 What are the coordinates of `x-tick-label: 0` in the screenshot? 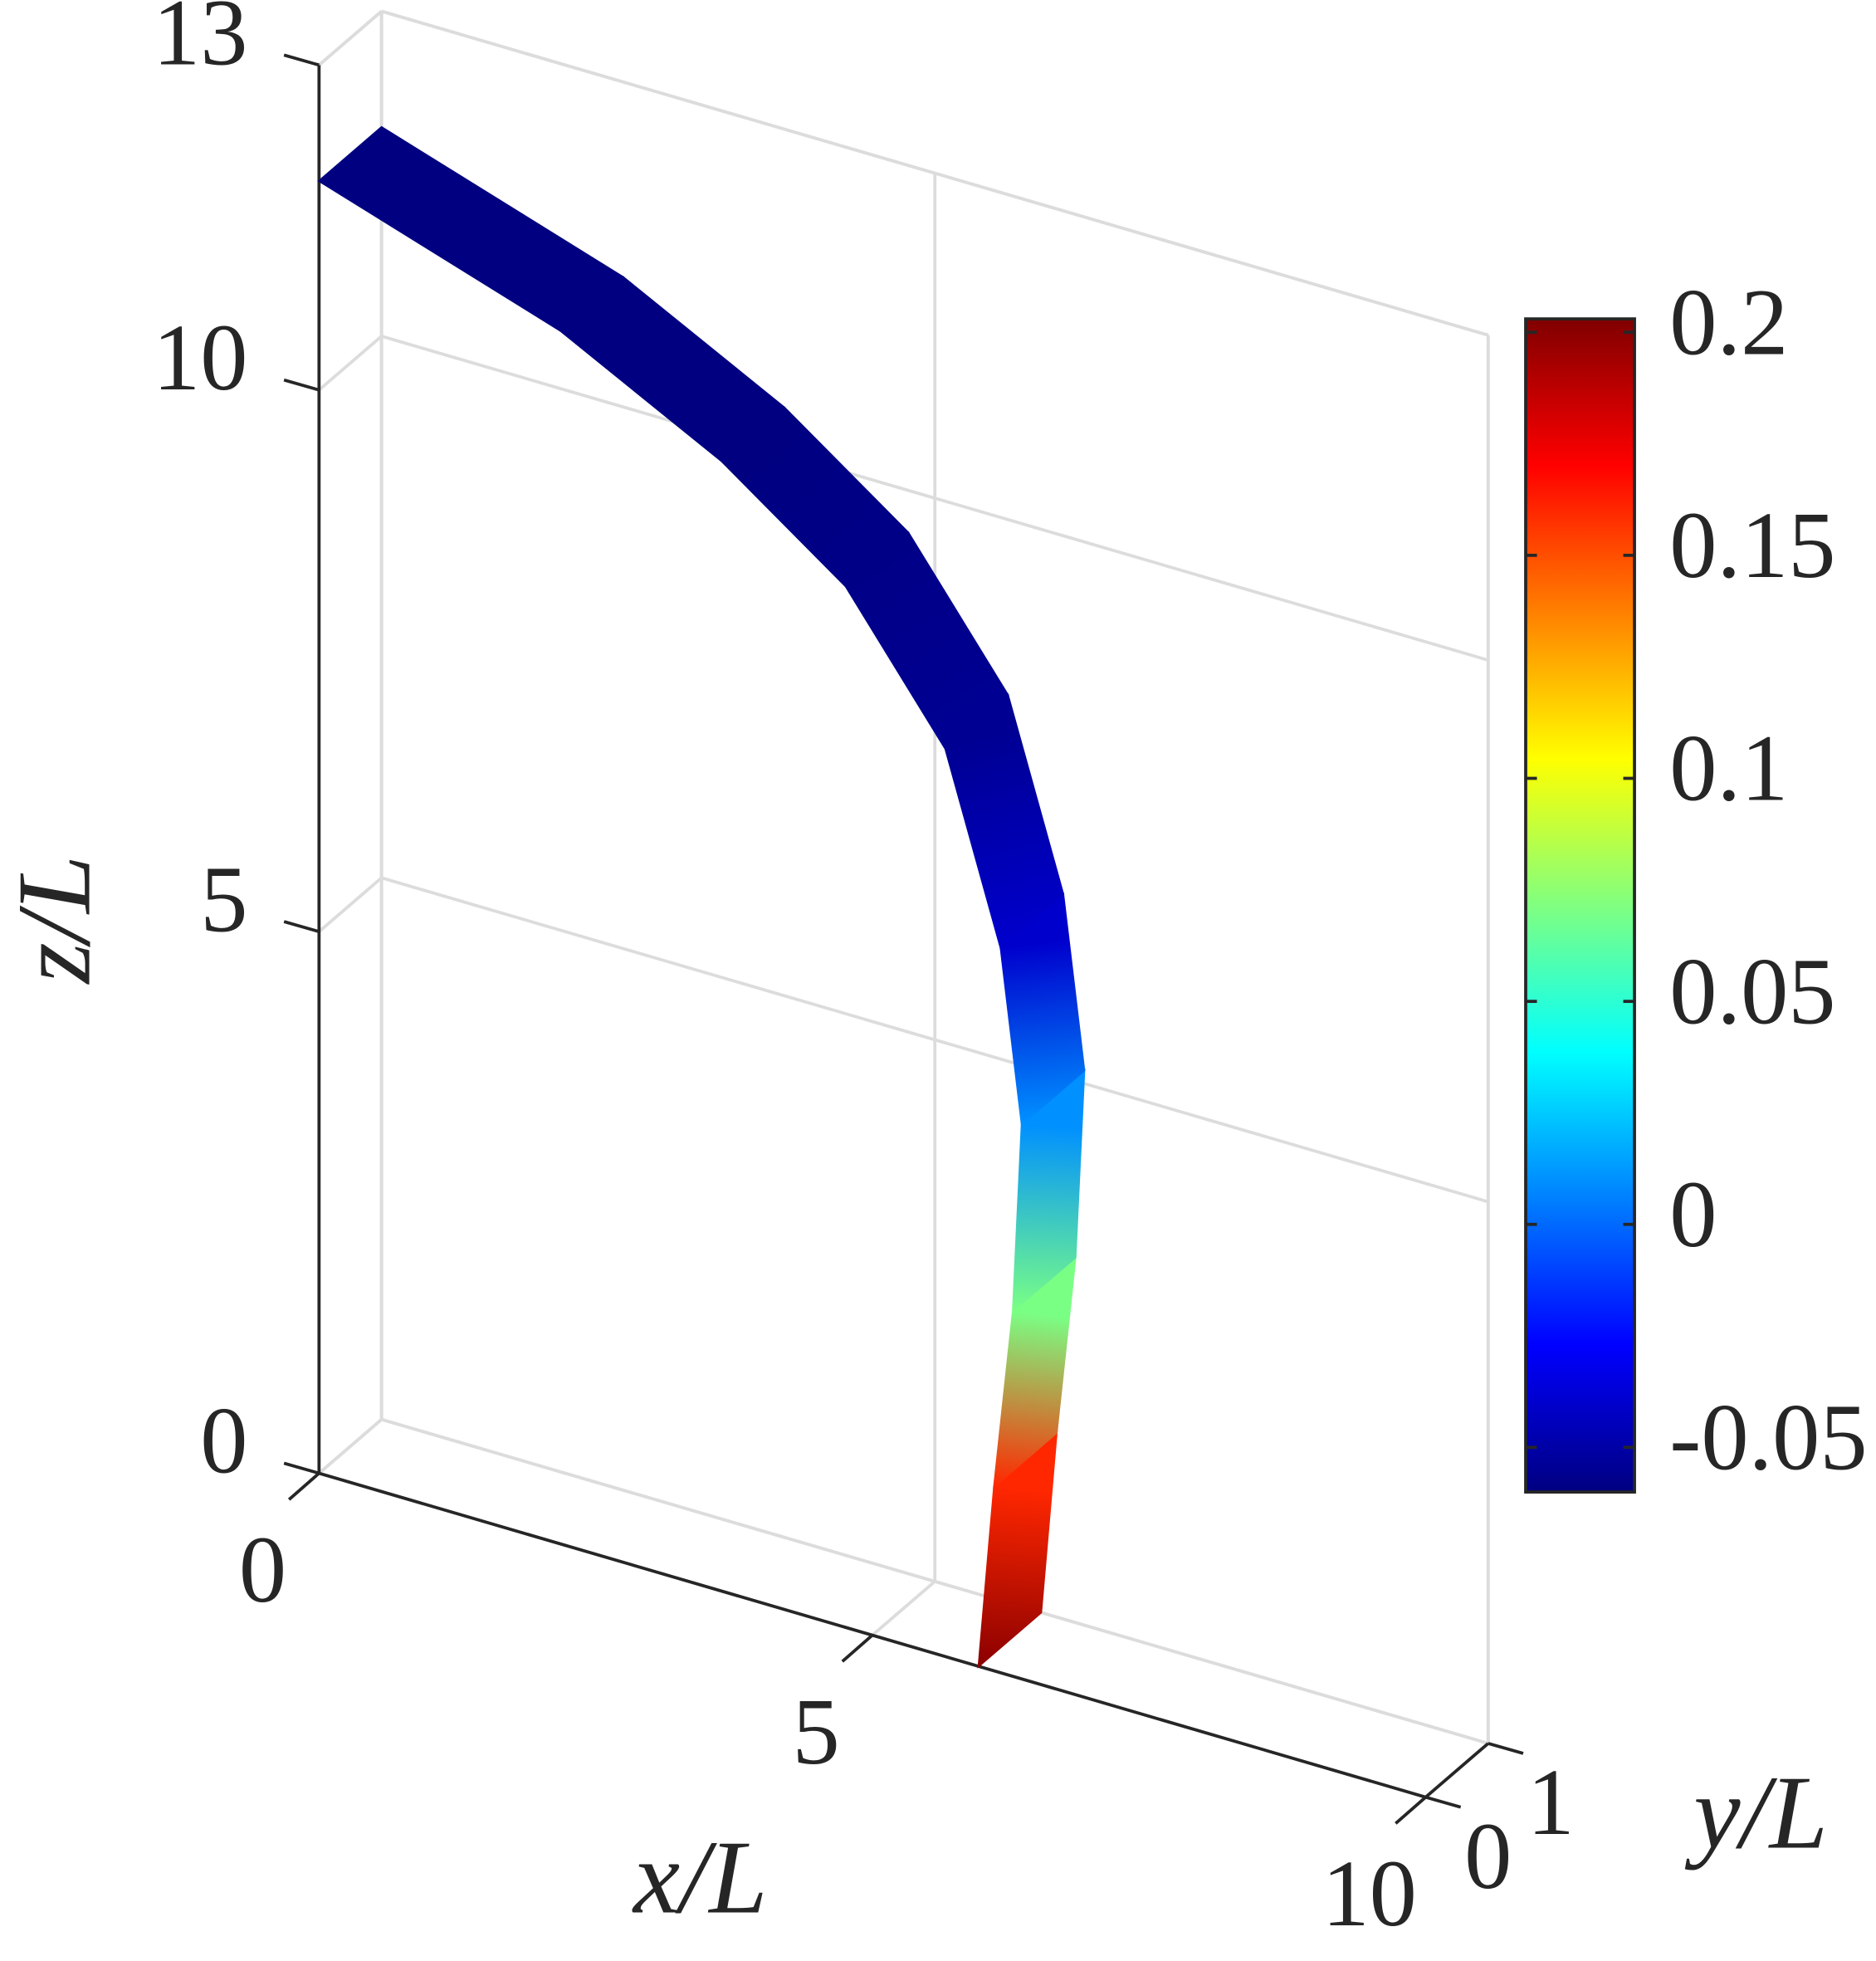 It's located at (262, 1569).